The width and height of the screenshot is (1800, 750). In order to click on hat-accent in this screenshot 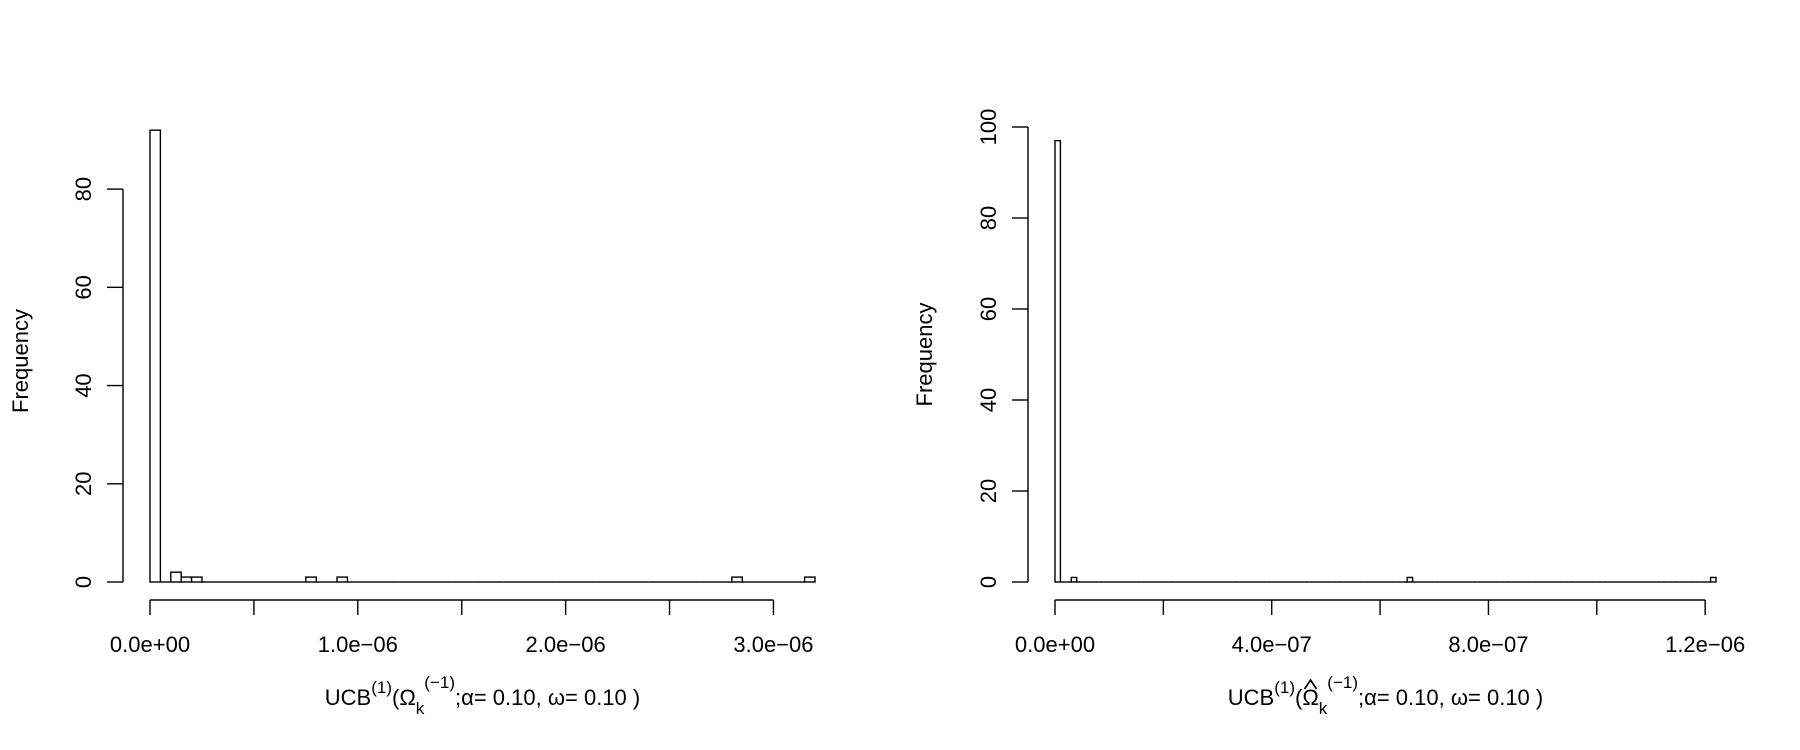, I will do `click(1310, 684)`.